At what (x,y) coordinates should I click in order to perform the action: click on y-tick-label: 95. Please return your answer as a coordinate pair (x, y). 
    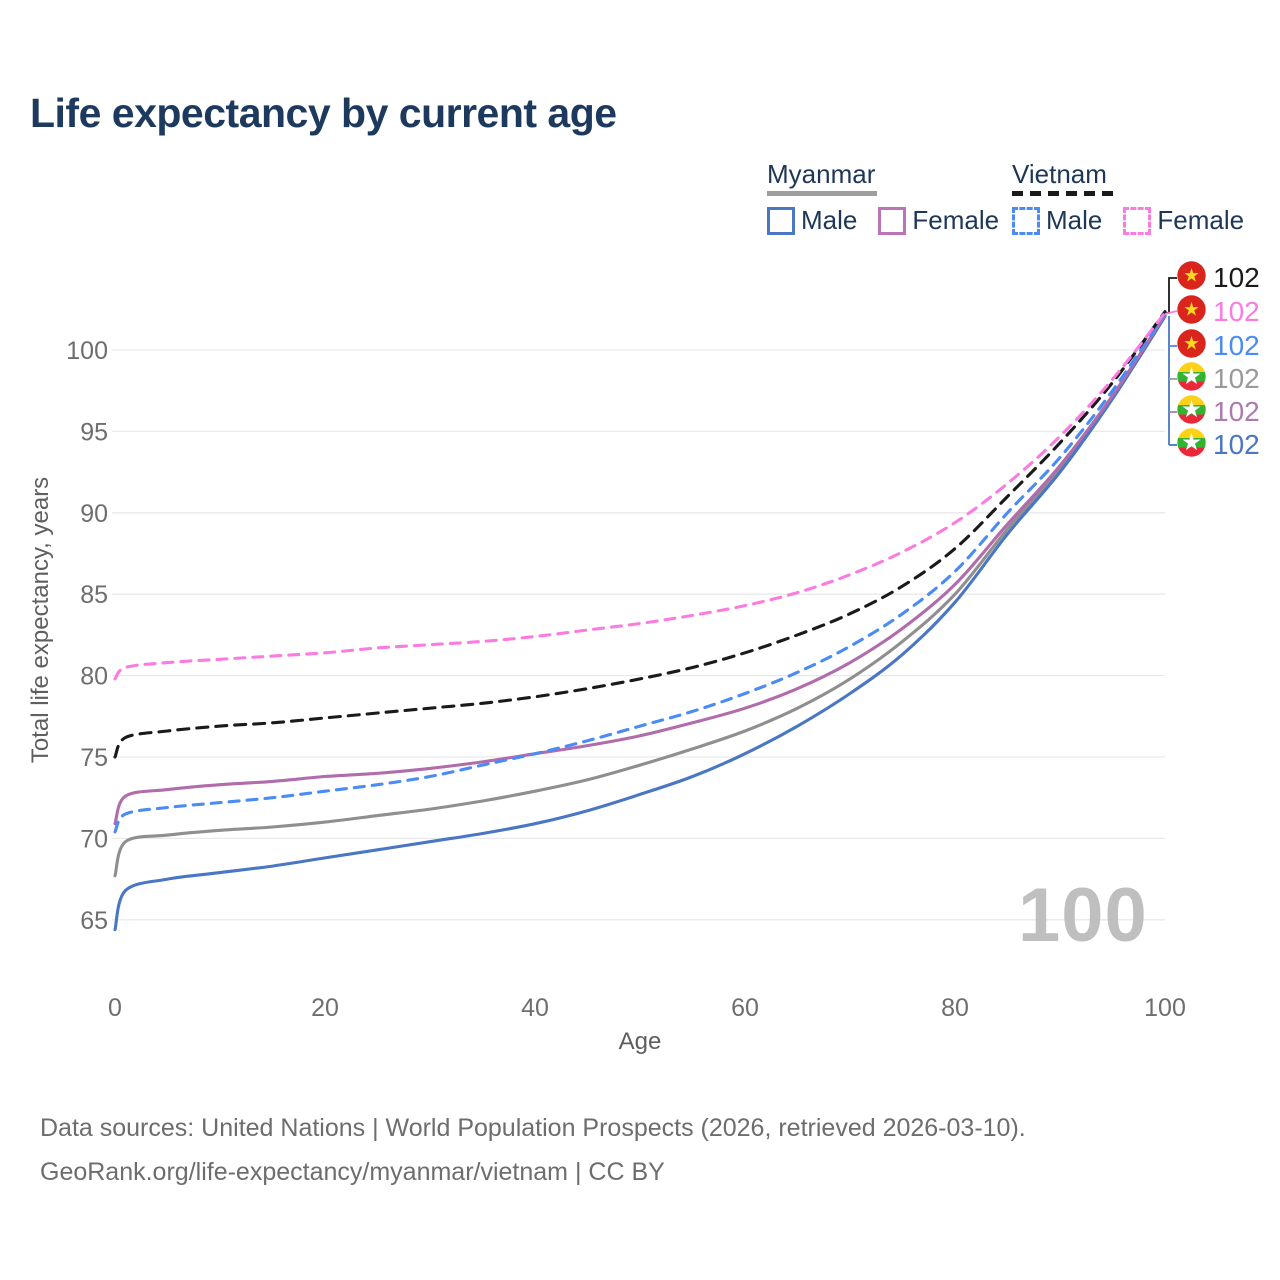
    Looking at the image, I should click on (94, 432).